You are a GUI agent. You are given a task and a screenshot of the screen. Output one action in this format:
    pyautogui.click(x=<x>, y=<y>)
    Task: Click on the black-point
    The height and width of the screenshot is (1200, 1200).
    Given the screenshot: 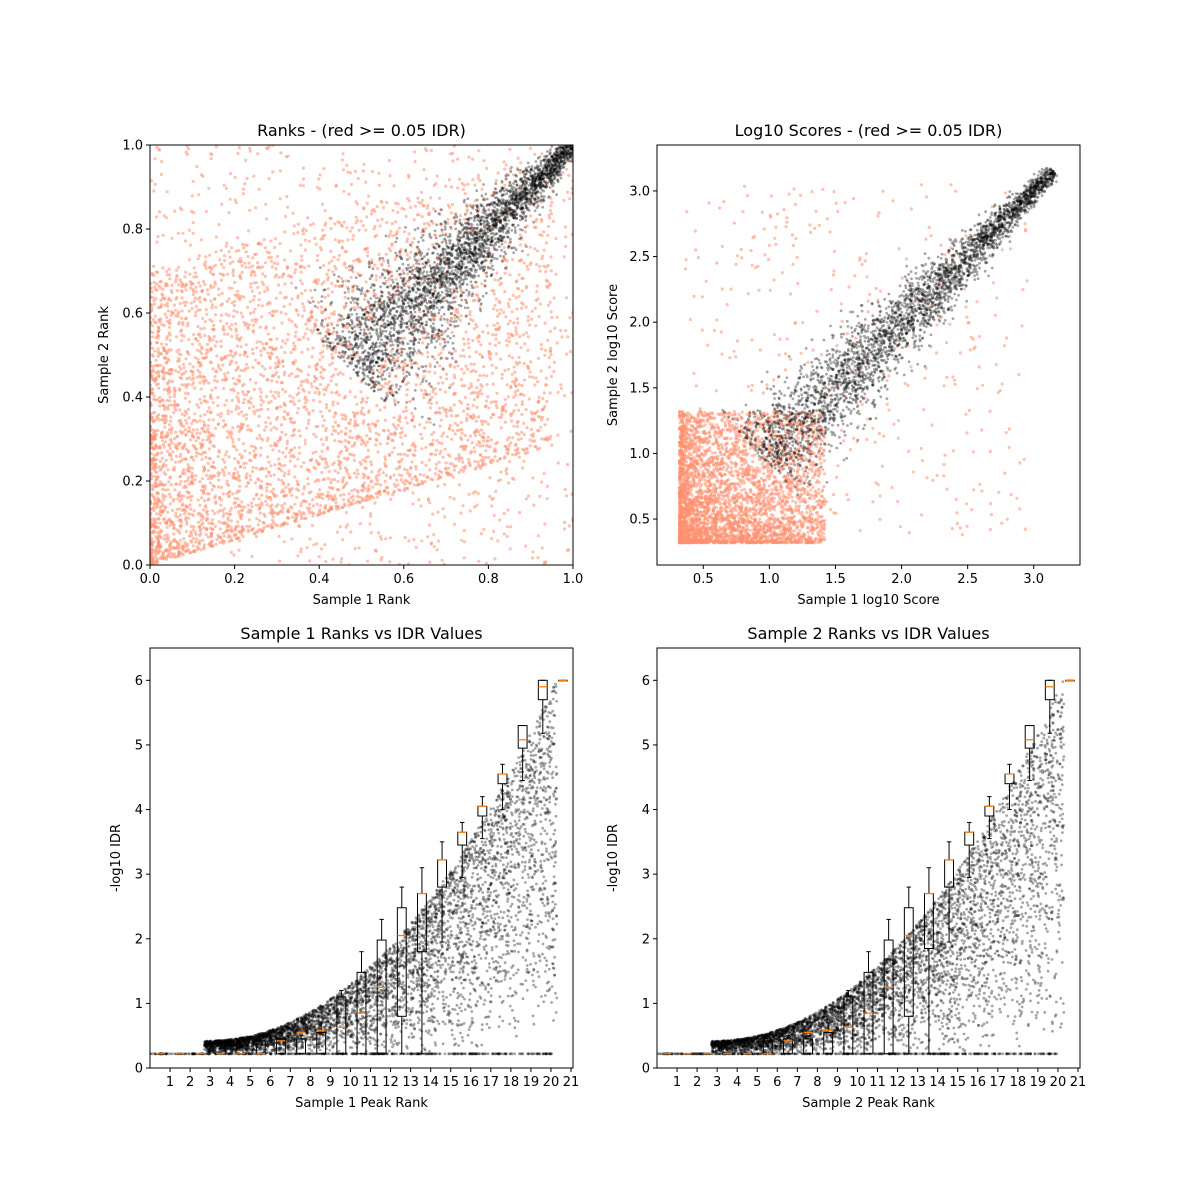 What is the action you would take?
    pyautogui.click(x=399, y=389)
    